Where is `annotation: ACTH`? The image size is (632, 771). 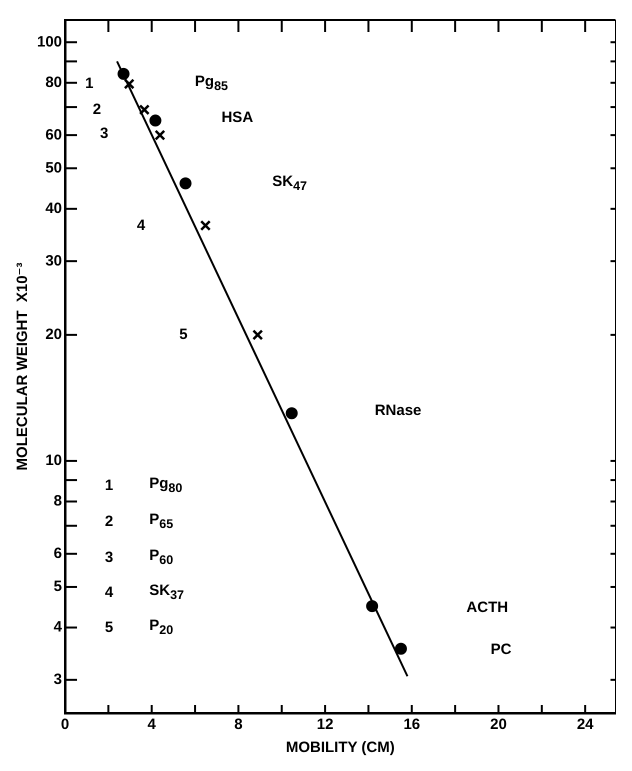
annotation: ACTH is located at coordinates (487, 608).